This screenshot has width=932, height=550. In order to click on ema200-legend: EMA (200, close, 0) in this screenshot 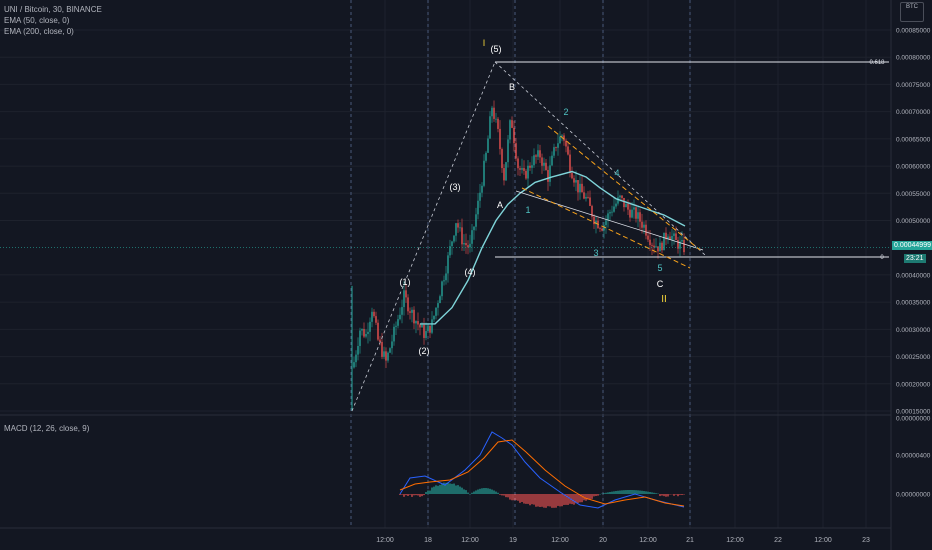, I will do `click(39, 31)`.